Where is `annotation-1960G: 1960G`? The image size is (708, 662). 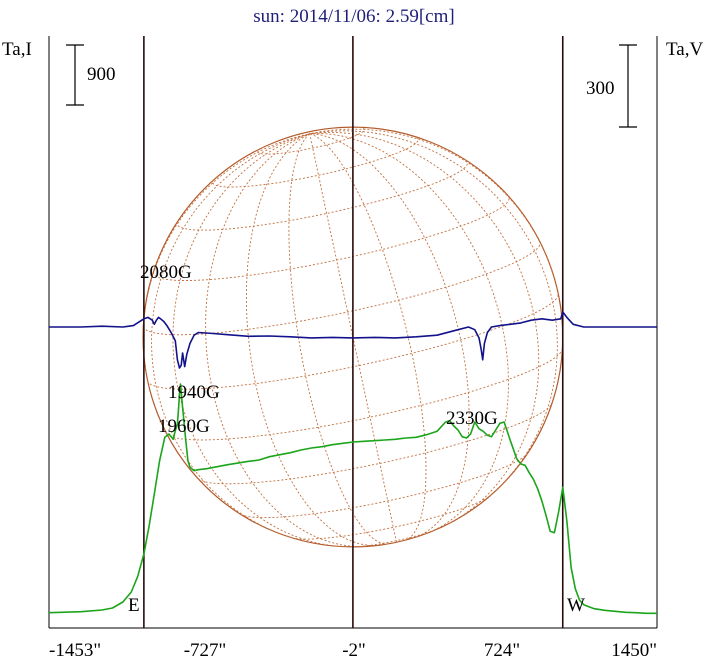 annotation-1960G: 1960G is located at coordinates (184, 426).